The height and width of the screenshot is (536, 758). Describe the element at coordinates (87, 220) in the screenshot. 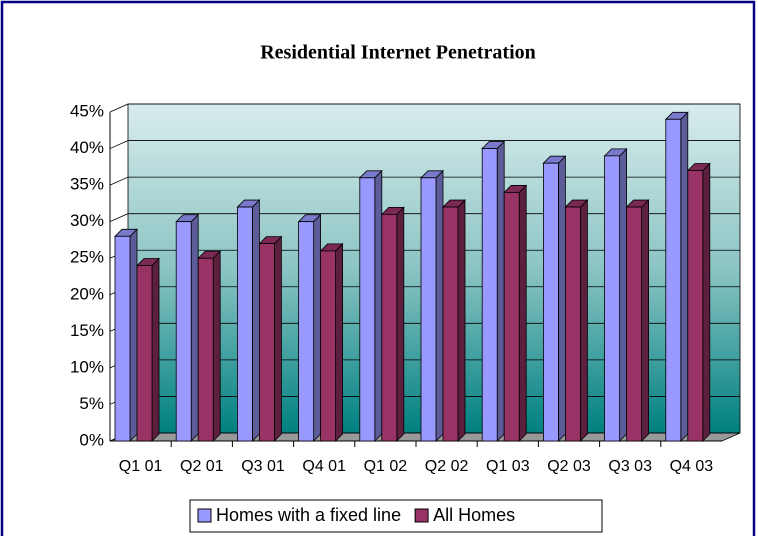

I see `y-tick-label: 30%` at that location.